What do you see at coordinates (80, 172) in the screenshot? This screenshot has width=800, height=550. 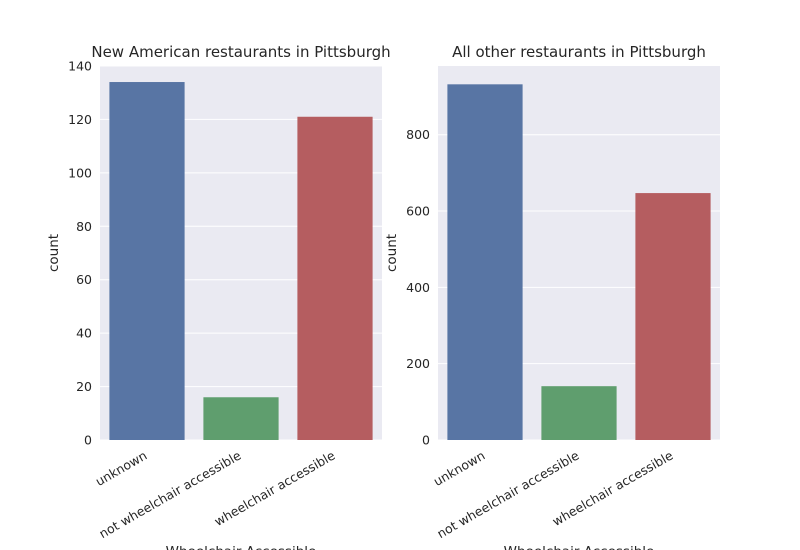 I see `y-tick-label: 100` at bounding box center [80, 172].